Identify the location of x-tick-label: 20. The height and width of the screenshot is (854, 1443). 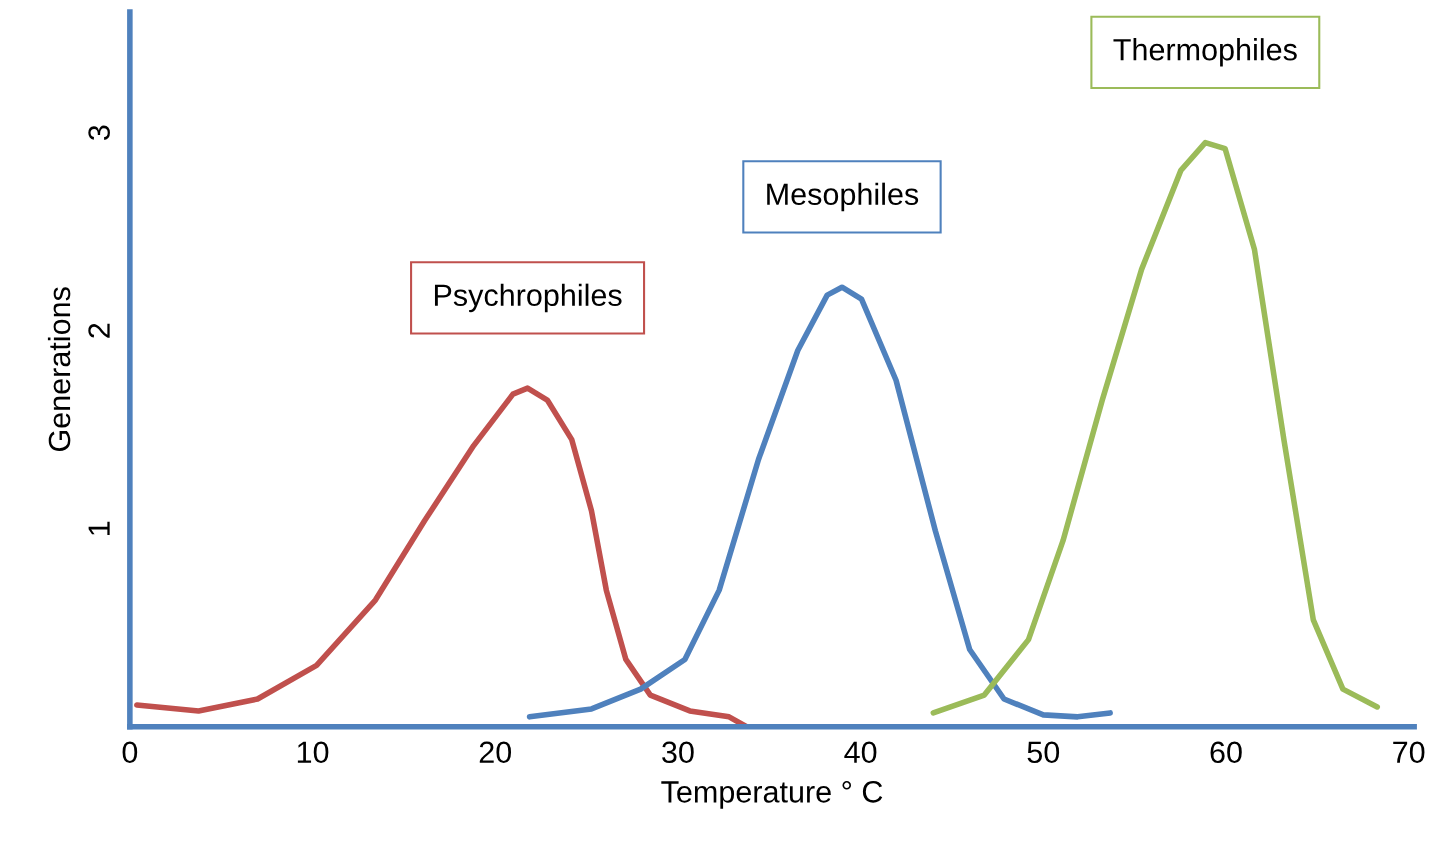
(495, 752).